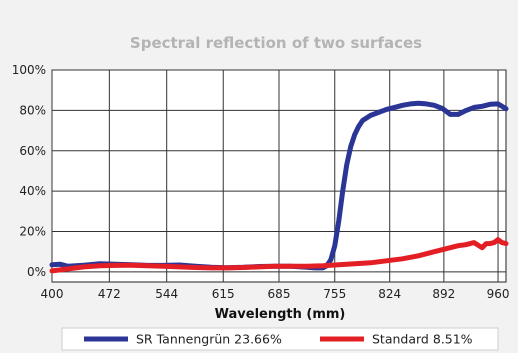 The width and height of the screenshot is (518, 353). What do you see at coordinates (276, 43) in the screenshot?
I see `chart-title: Spectral reflection of two surfaces` at bounding box center [276, 43].